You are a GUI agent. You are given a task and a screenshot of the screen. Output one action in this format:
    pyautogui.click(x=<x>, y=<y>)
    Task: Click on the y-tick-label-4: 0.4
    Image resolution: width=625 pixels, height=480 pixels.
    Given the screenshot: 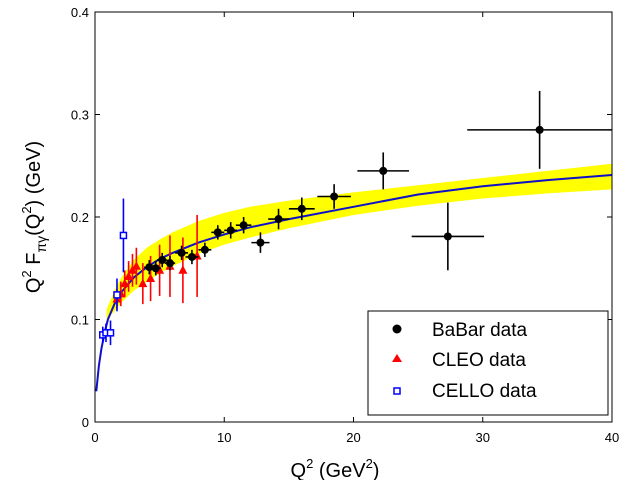 What is the action you would take?
    pyautogui.click(x=80, y=12)
    